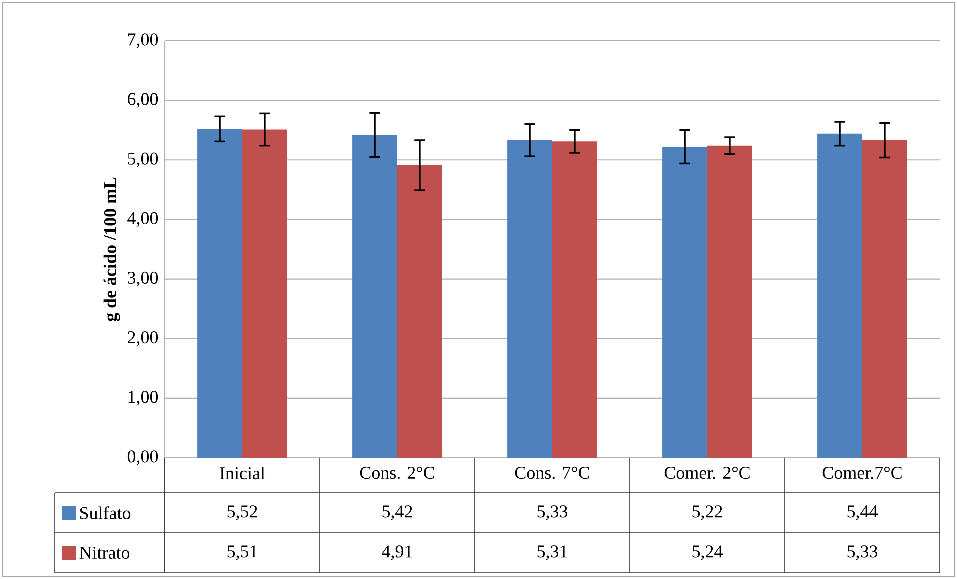 The image size is (957, 579). Describe the element at coordinates (143, 279) in the screenshot. I see `y-tick-label: 3,00` at that location.